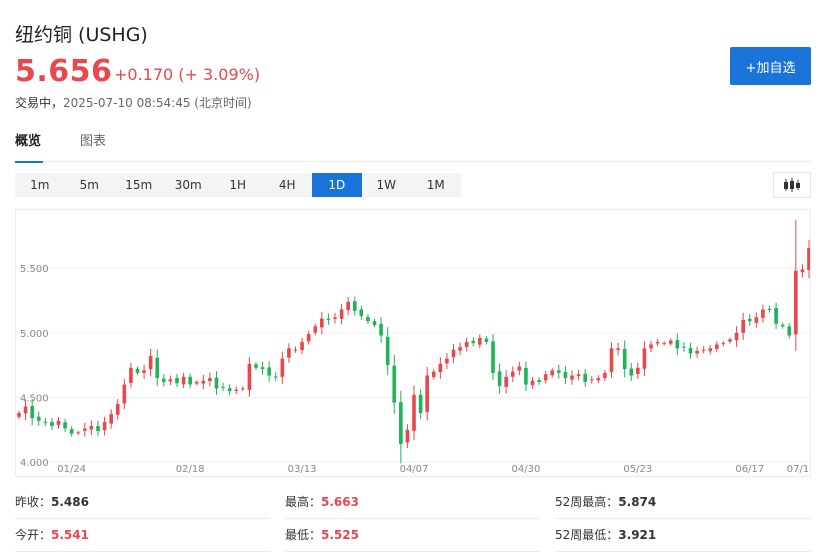 This screenshot has height=560, width=822. I want to click on period-1w: 1W, so click(386, 185).